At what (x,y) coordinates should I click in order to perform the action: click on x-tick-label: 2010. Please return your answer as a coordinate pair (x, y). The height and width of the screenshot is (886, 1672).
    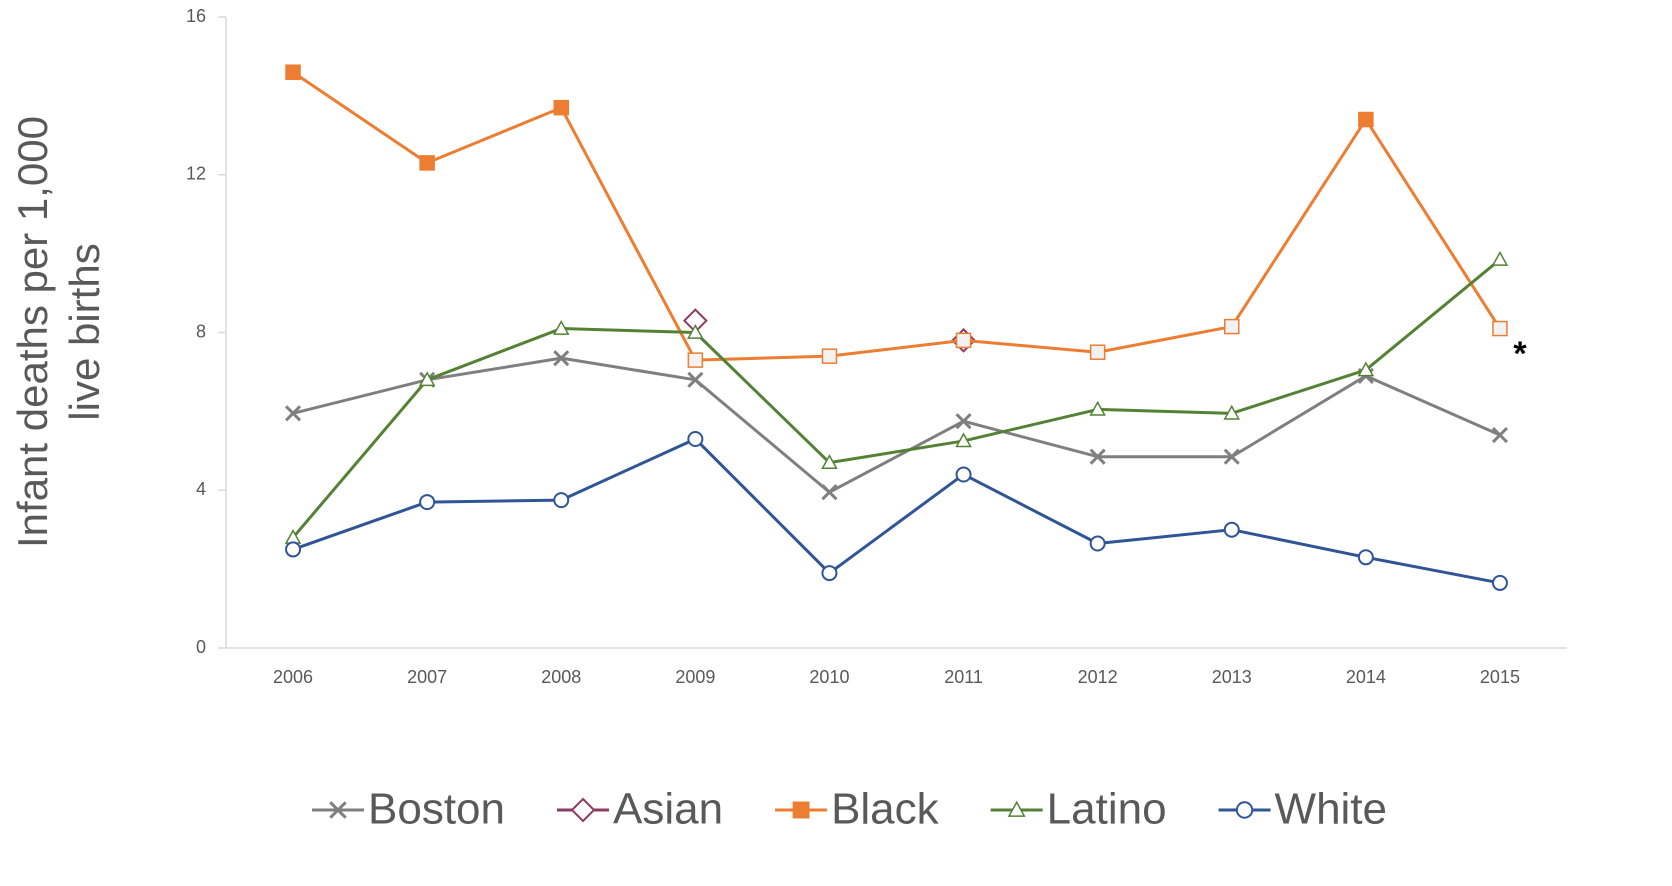
    Looking at the image, I should click on (829, 677).